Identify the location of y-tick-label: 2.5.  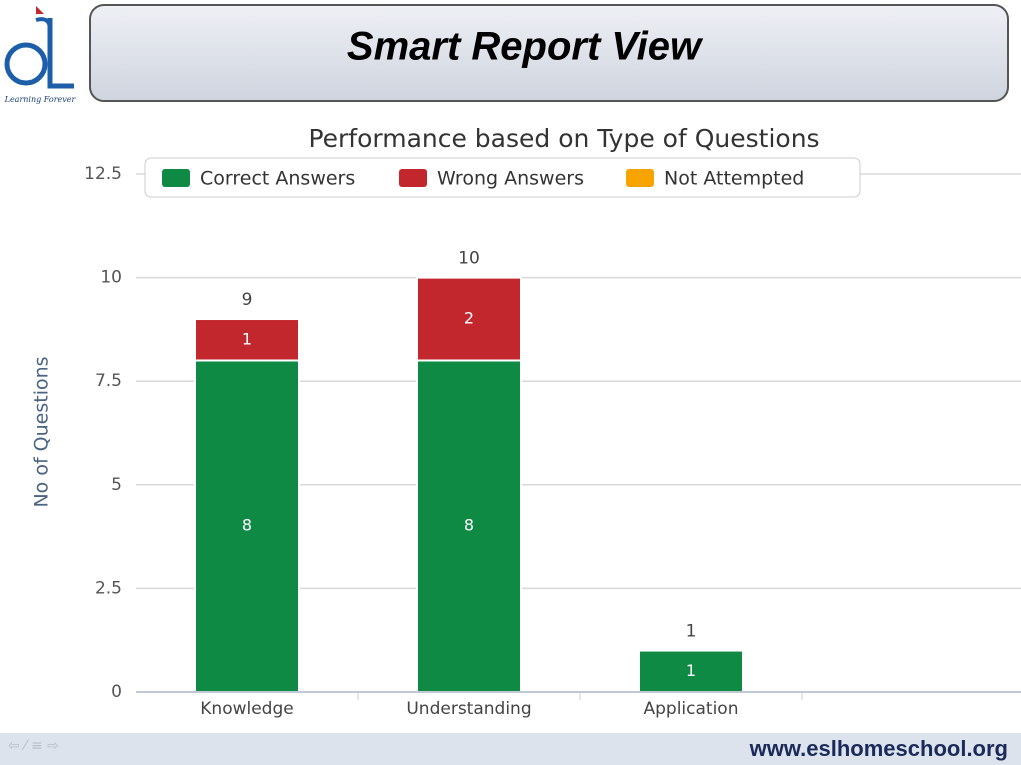
(108, 588).